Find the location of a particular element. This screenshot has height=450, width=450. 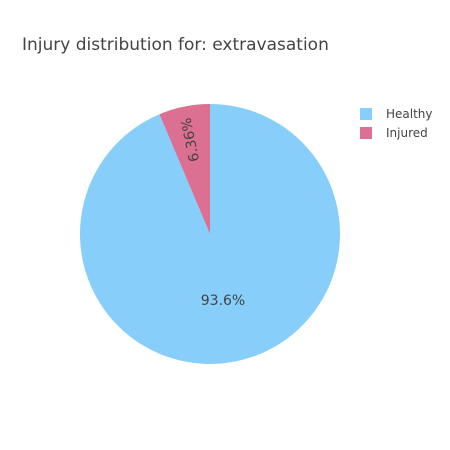

chart-title: Injury distribution for: extravasation is located at coordinates (175, 45).